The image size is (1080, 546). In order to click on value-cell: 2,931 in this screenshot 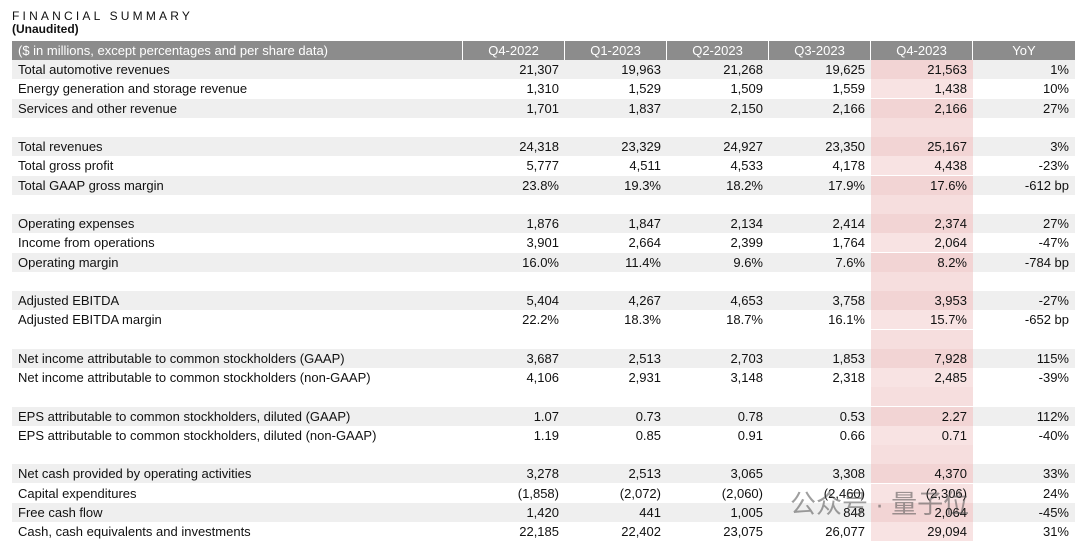, I will do `click(644, 377)`.